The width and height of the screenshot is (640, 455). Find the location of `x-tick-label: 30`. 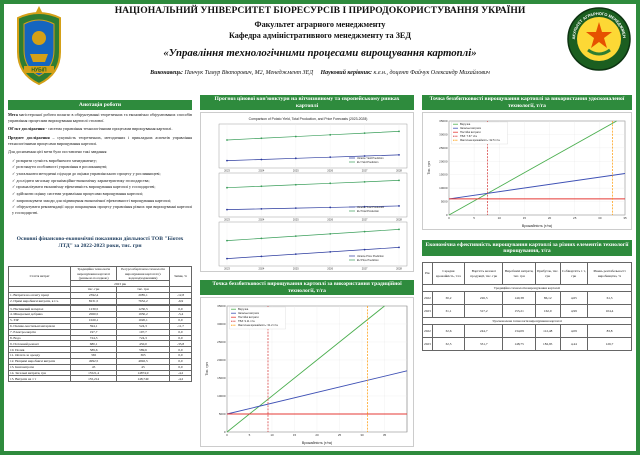

x-tick-label: 30 is located at coordinates (600, 218).